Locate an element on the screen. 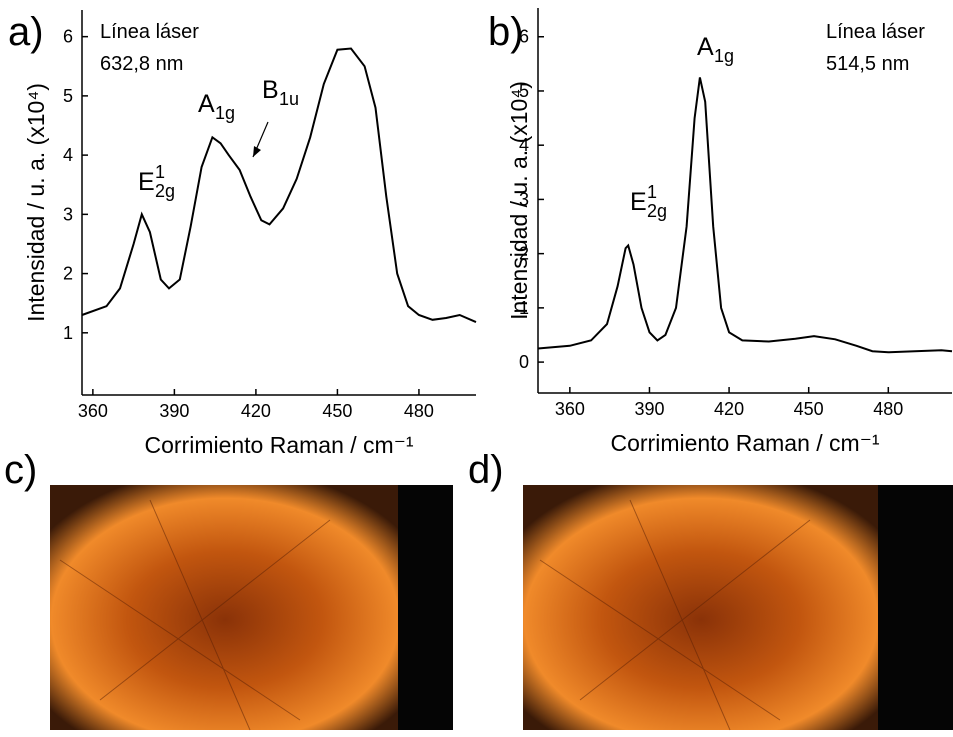  panel-label: a) is located at coordinates (26, 32).